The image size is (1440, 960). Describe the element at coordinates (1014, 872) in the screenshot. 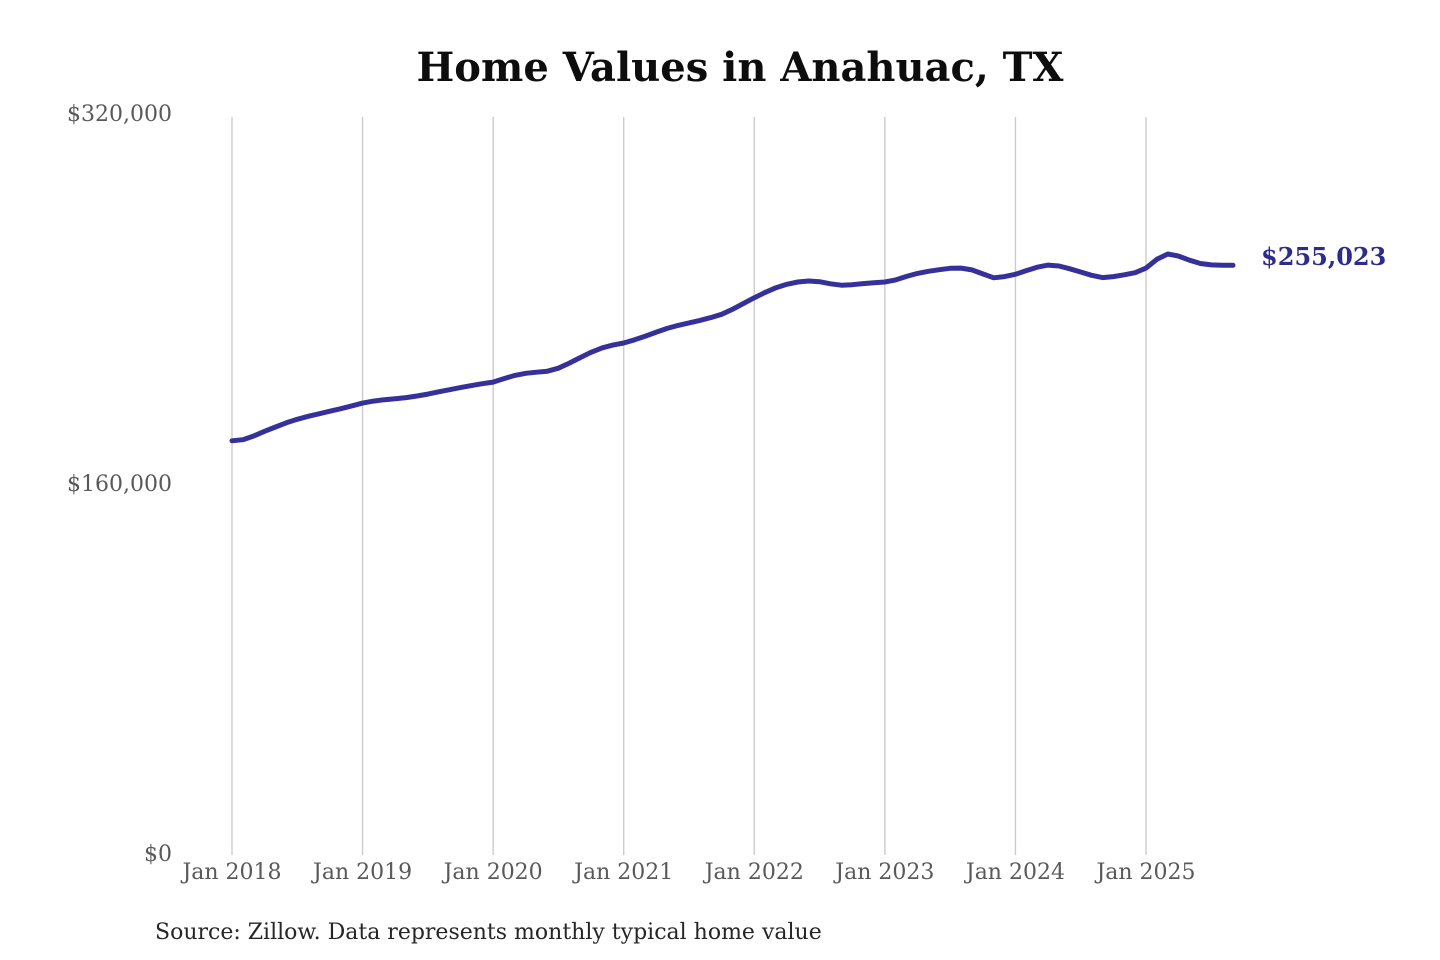

I see `x-tick-label: Jan 2024` at that location.